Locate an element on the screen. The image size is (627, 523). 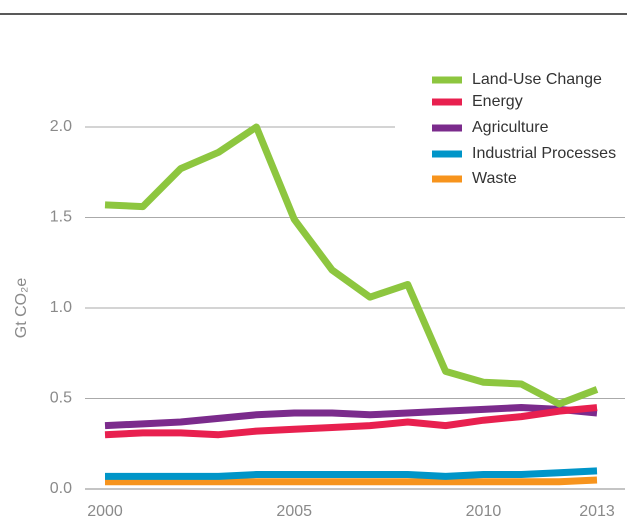
y-tick-label: 1.0 is located at coordinates (61, 307).